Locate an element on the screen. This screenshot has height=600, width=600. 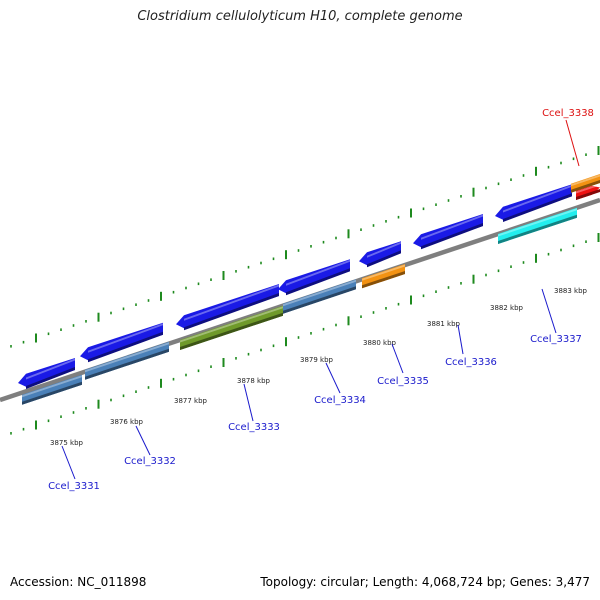
tick-label: 3880 kbp is located at coordinates (380, 343).